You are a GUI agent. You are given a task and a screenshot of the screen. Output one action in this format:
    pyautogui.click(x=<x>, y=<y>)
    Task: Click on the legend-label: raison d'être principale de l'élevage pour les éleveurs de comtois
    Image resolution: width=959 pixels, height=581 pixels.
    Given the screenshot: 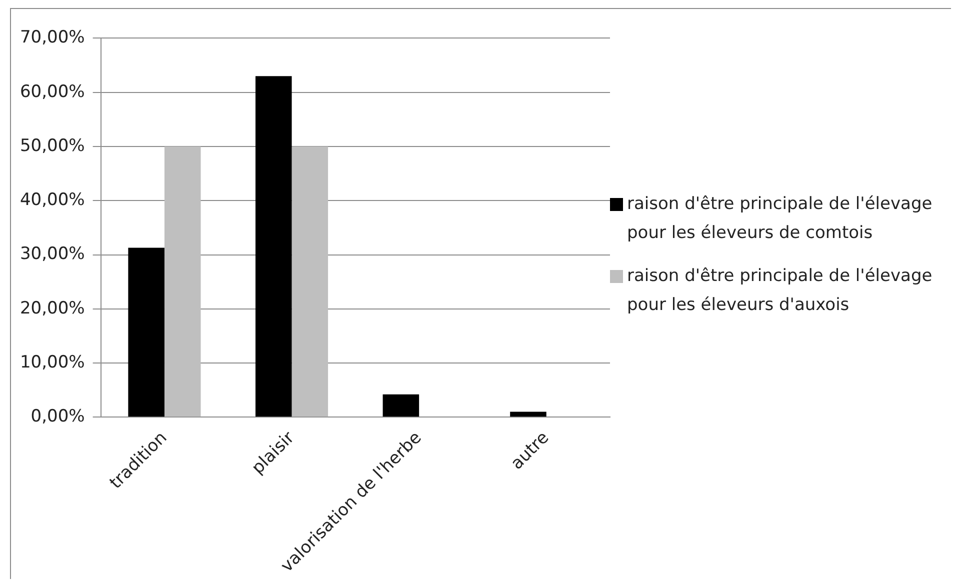 What is the action you would take?
    pyautogui.click(x=780, y=219)
    